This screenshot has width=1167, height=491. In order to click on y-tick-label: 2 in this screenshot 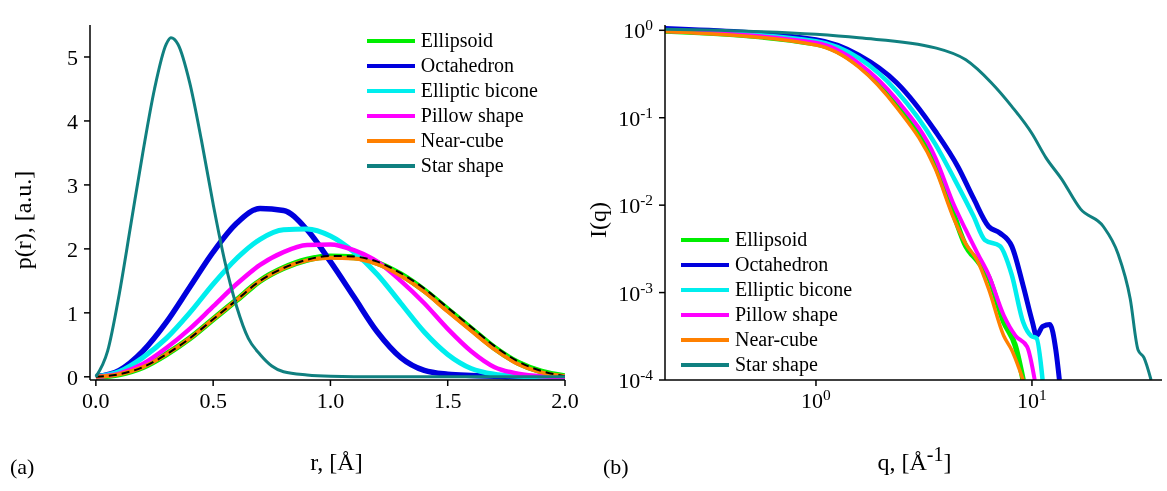, I will do `click(72, 249)`.